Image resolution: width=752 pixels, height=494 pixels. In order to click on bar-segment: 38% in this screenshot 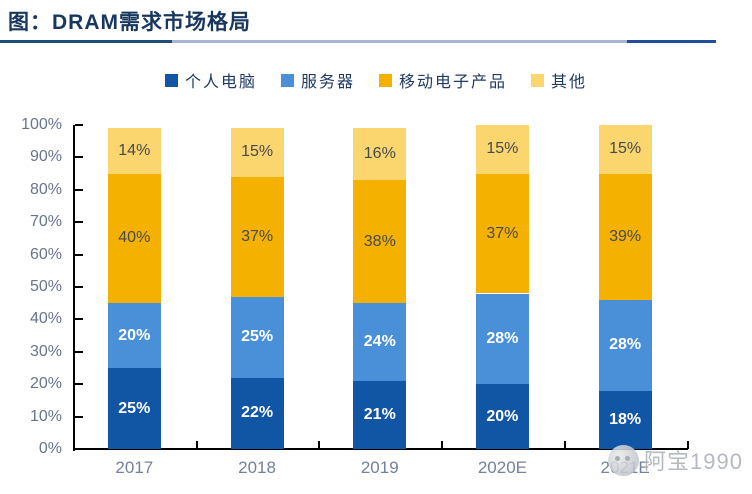, I will do `click(380, 242)`.